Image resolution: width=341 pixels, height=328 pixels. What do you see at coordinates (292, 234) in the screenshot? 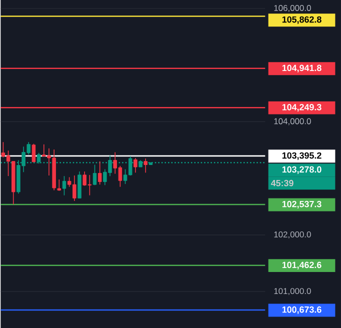
I see `y-tick-label: 102,000.0` at bounding box center [292, 234].